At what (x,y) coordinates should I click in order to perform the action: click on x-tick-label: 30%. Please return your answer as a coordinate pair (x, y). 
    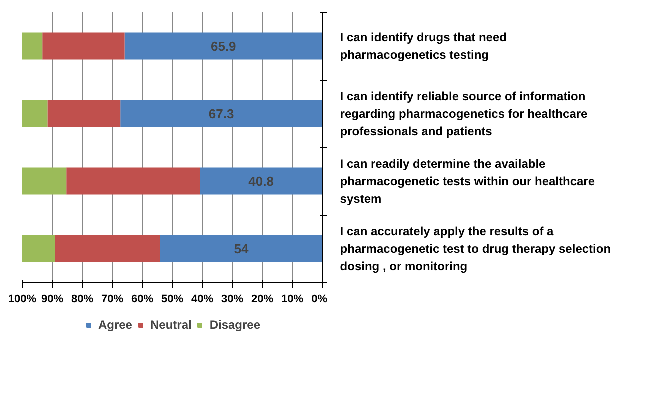
    Looking at the image, I should click on (232, 300).